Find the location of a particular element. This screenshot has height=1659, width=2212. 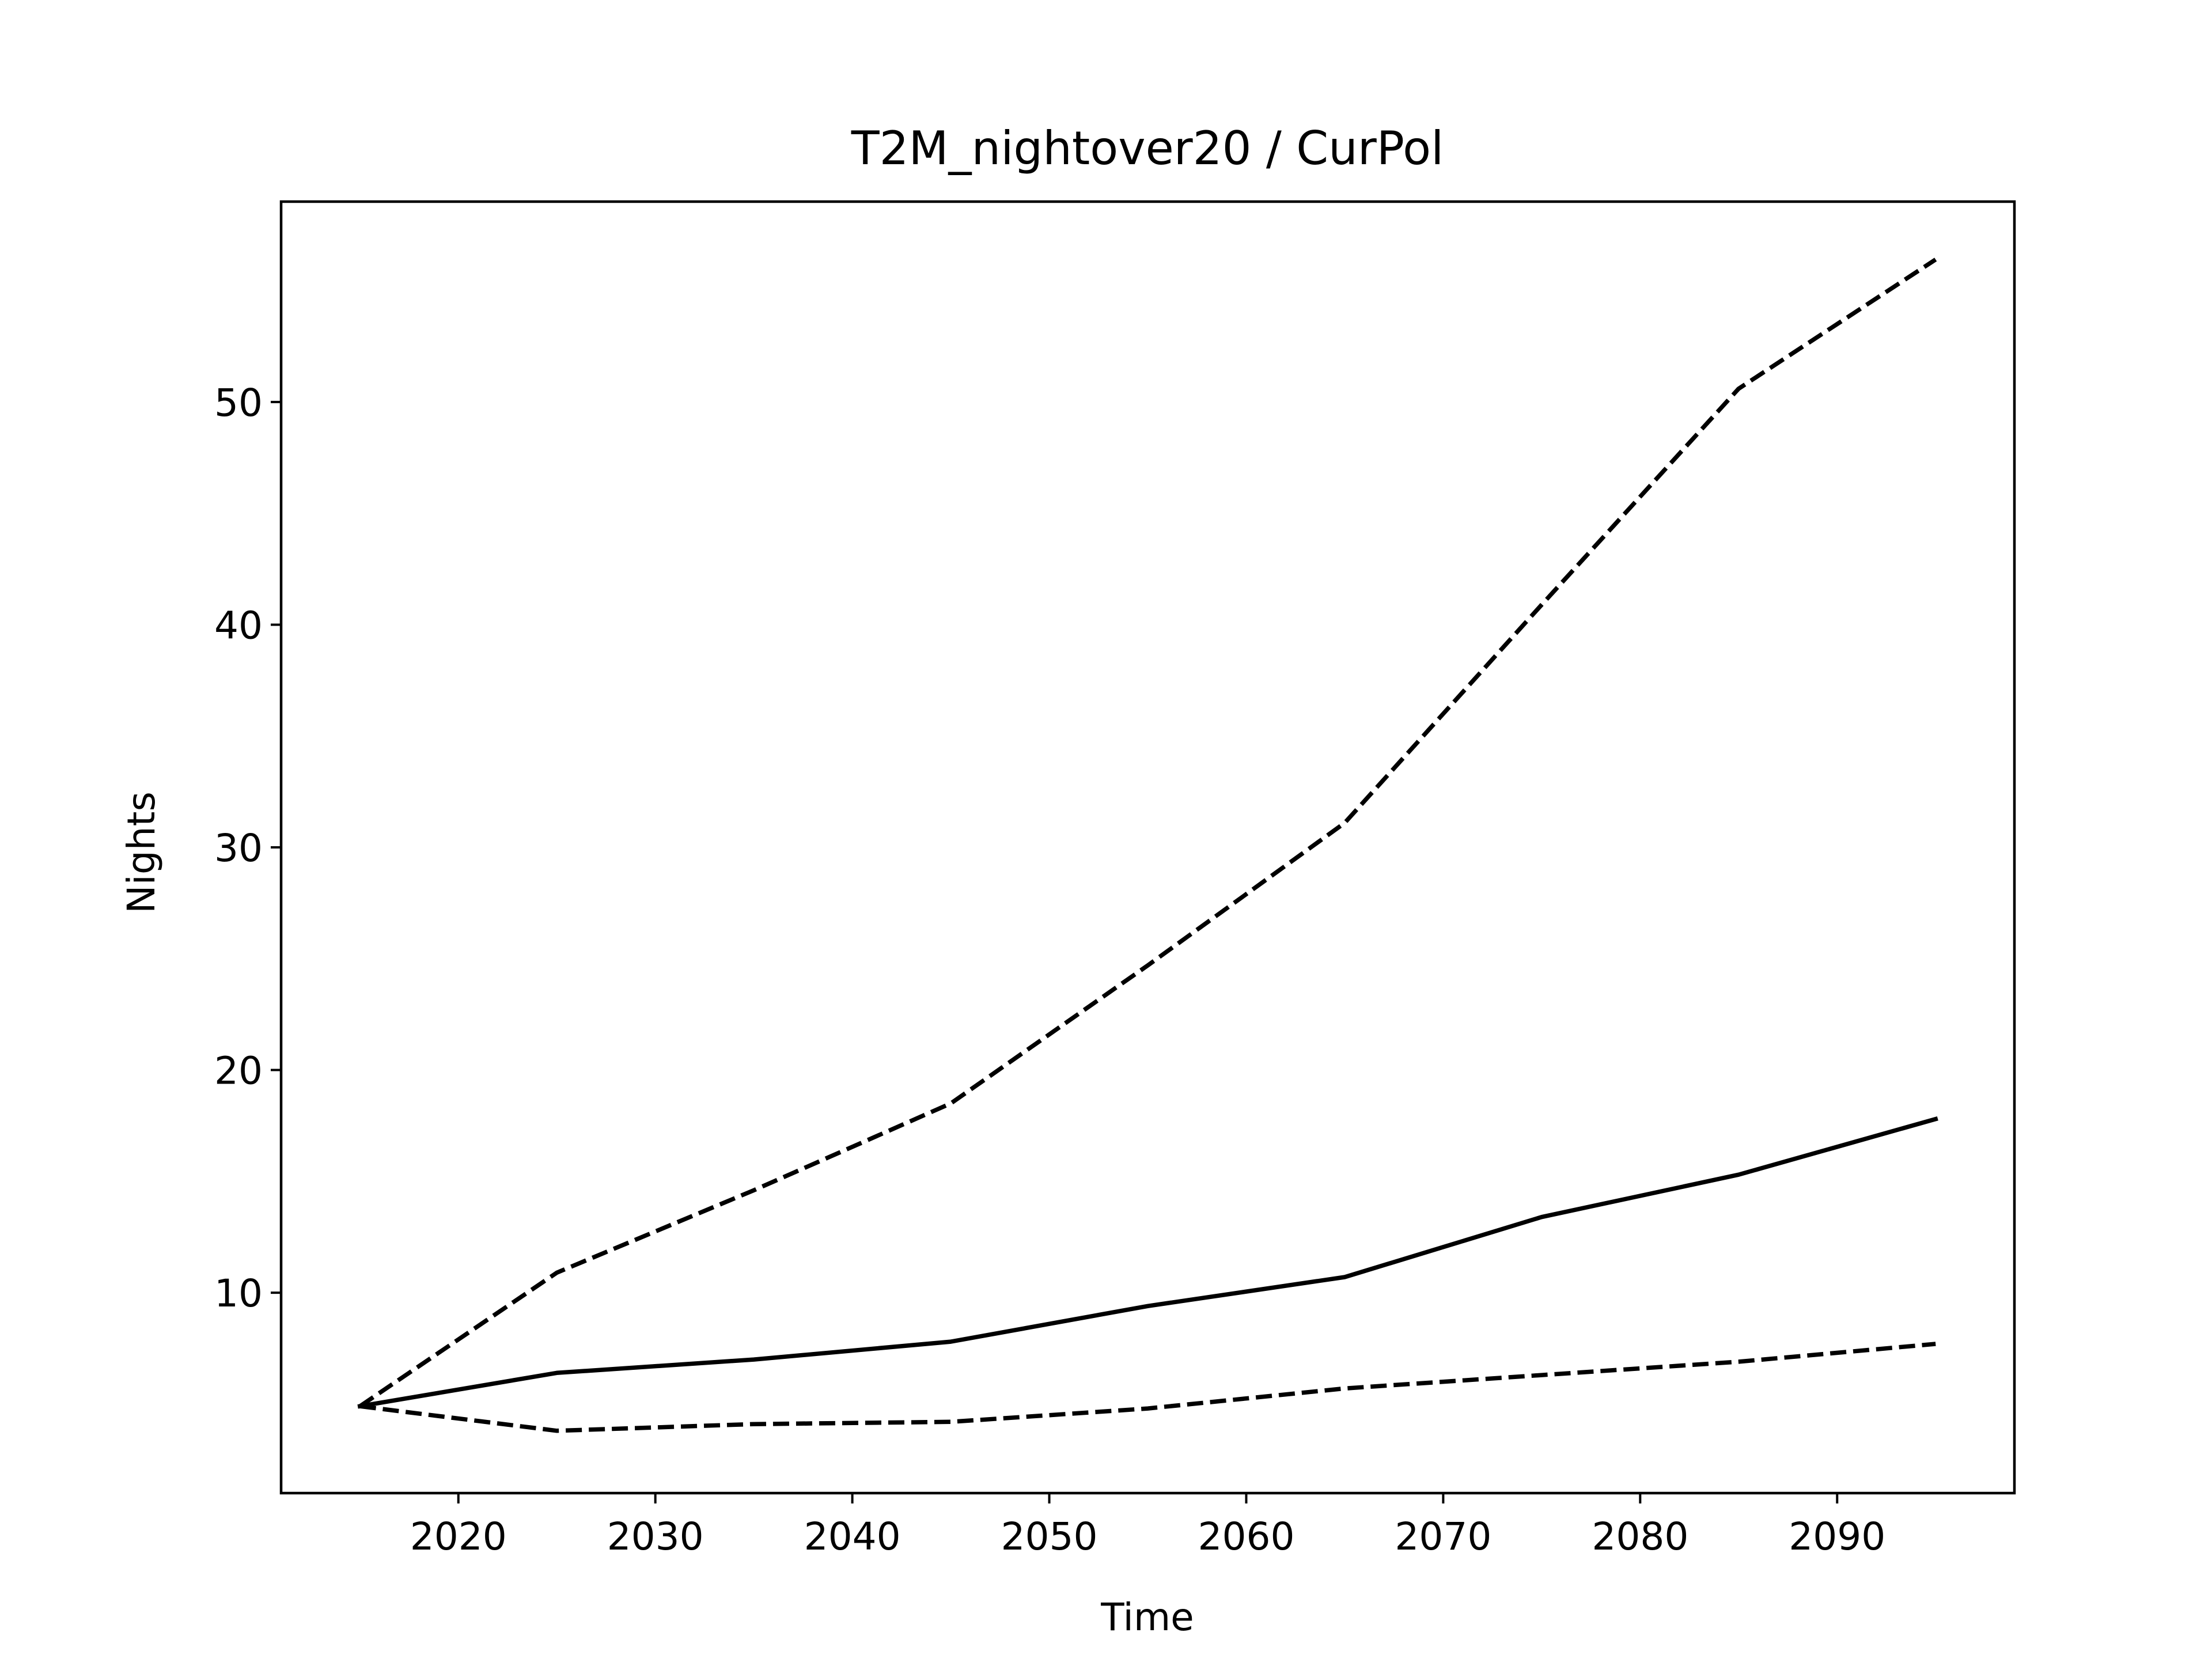

x-tick-label: 2050 is located at coordinates (1049, 1536).